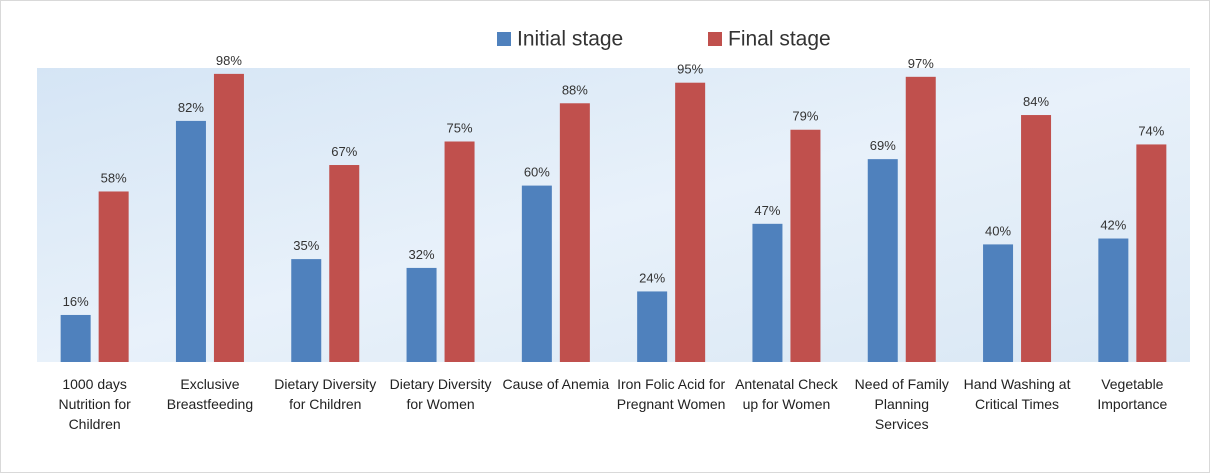 Image resolution: width=1210 pixels, height=473 pixels. I want to click on value-label: 60%, so click(537, 172).